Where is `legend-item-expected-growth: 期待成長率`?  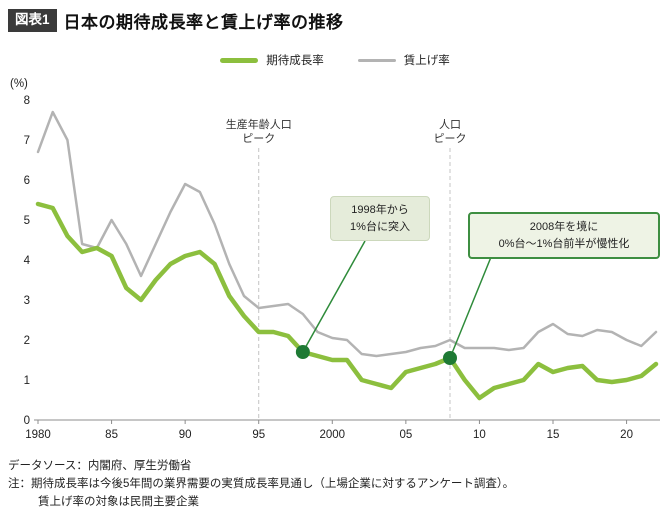
legend-item-expected-growth: 期待成長率 is located at coordinates (272, 60).